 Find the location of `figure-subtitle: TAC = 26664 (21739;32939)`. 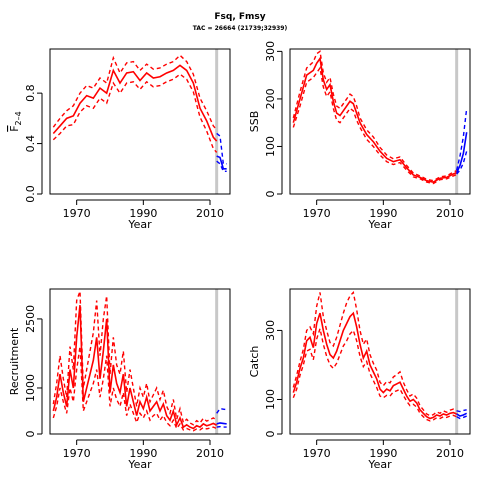

figure-subtitle: TAC = 26664 (21739;32939) is located at coordinates (240, 28).